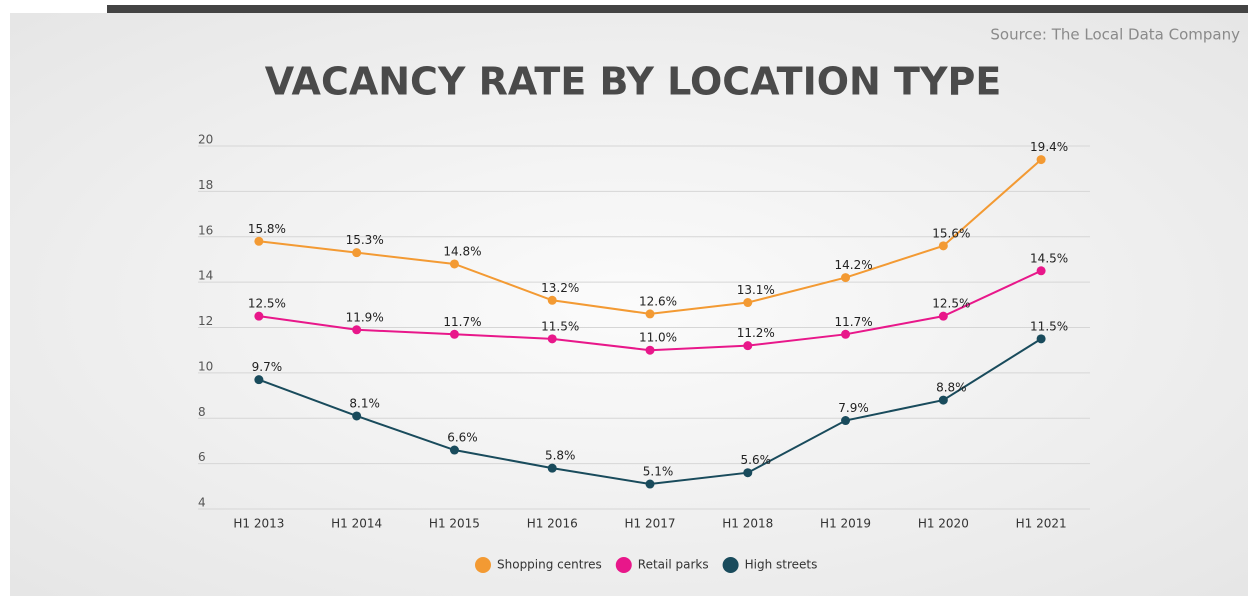 This screenshot has width=1248, height=600. Describe the element at coordinates (462, 438) in the screenshot. I see `data-label: 6.6%` at that location.